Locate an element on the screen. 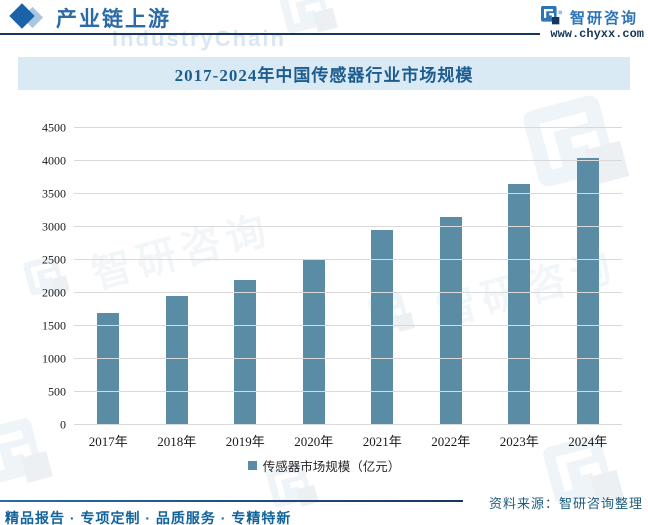  chart-title-band: 2017-2024年中国传感器行业市场规模 is located at coordinates (324, 73).